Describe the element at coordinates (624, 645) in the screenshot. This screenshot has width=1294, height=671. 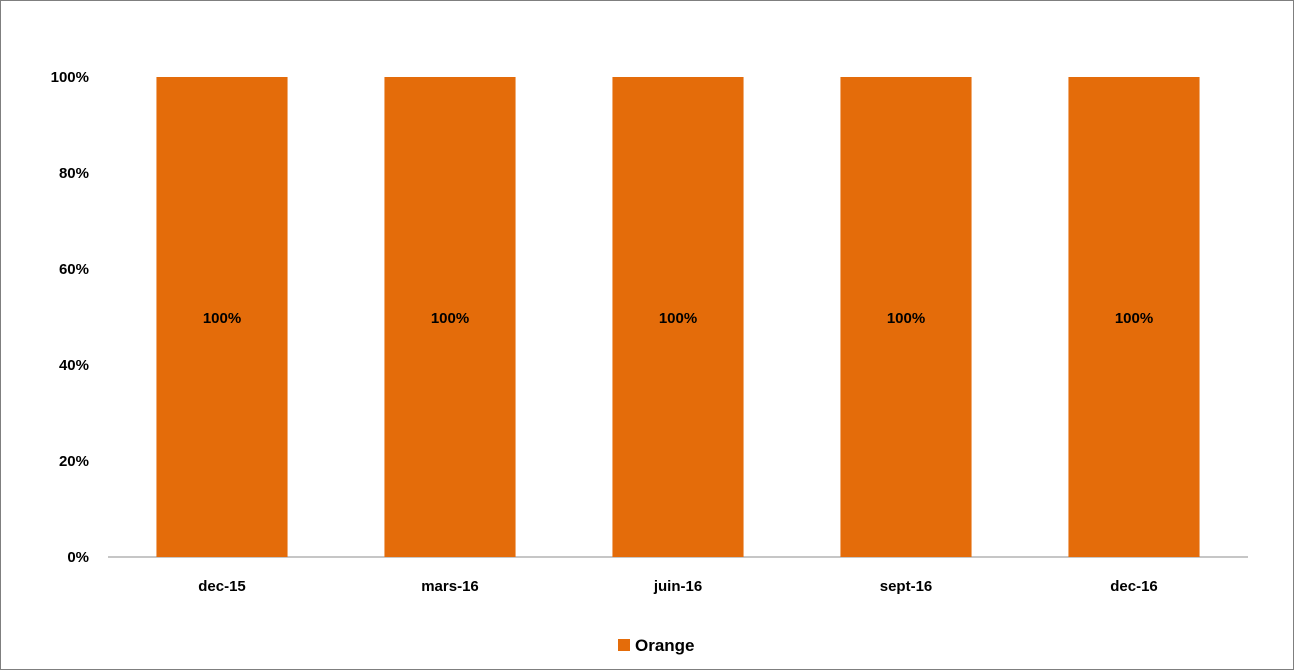
I see `legend-swatch` at that location.